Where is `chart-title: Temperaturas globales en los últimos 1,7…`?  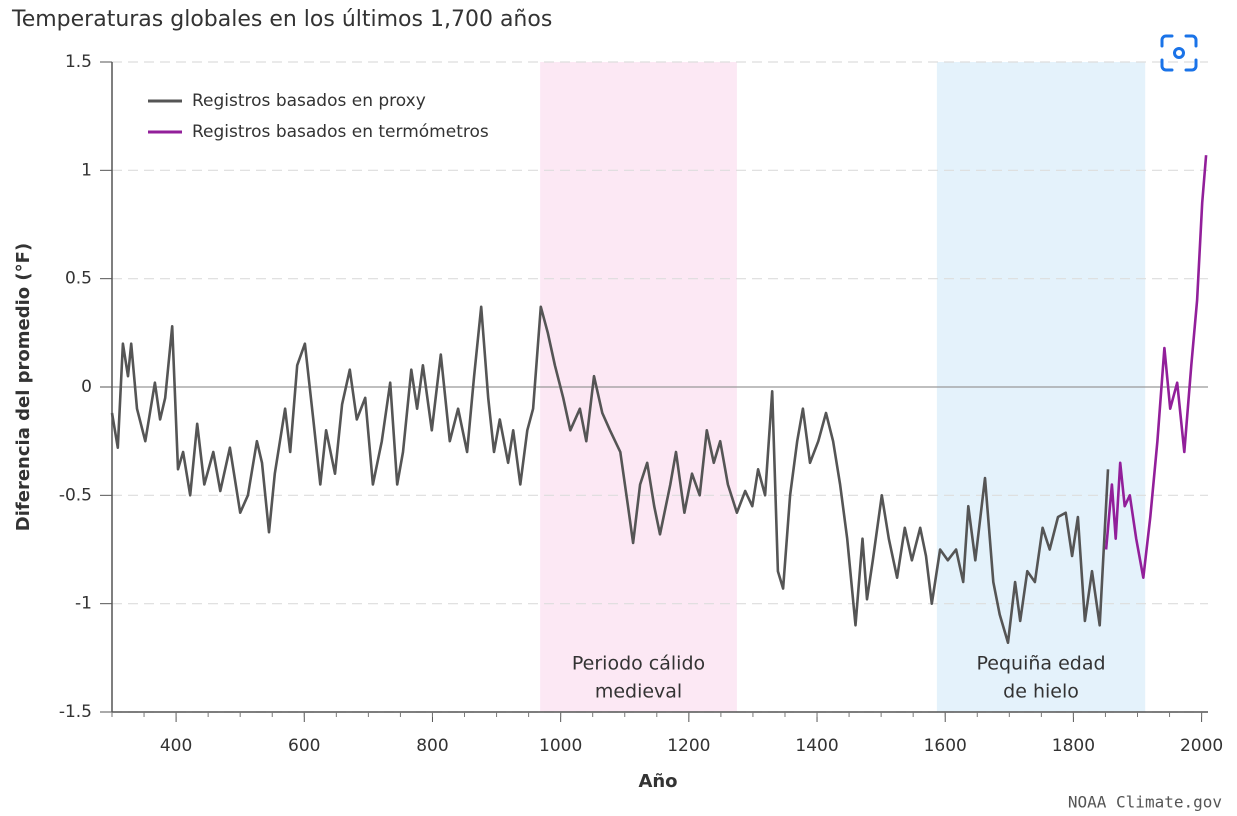
chart-title: Temperaturas globales en los últimos 1,7… is located at coordinates (281, 19).